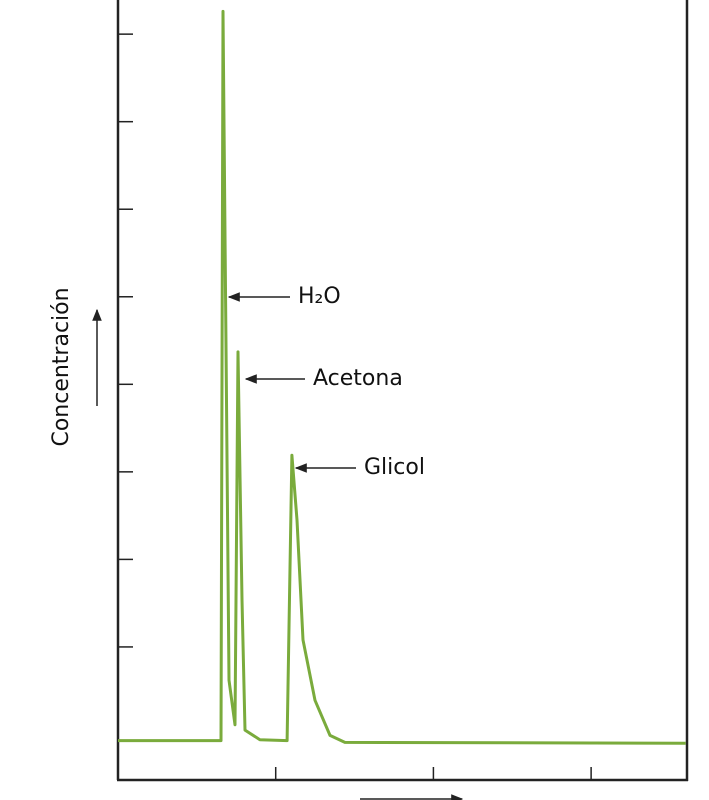  What do you see at coordinates (394, 467) in the screenshot?
I see `annotation: Glicol` at bounding box center [394, 467].